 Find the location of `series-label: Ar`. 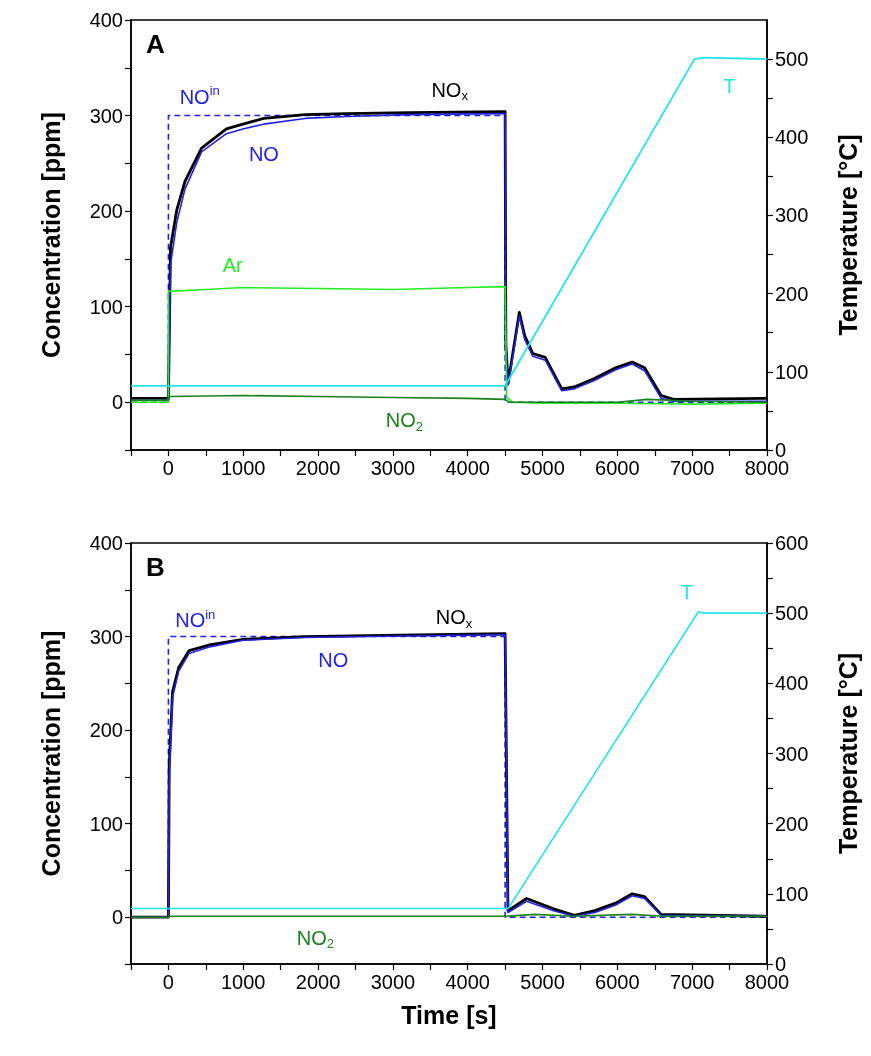

series-label: Ar is located at coordinates (233, 264).